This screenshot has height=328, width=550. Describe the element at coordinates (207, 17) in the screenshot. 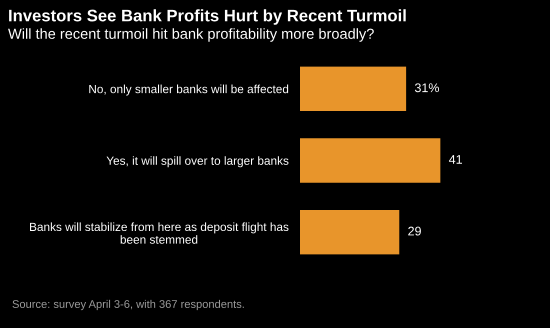

I see `chart-title: Investors See Bank Profits Hurt by Recent Turmoil` at that location.